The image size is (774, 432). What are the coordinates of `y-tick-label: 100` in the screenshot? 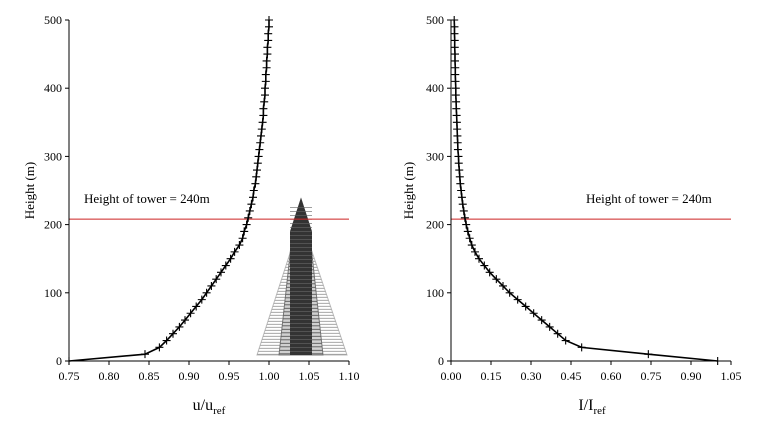 It's located at (53, 293).